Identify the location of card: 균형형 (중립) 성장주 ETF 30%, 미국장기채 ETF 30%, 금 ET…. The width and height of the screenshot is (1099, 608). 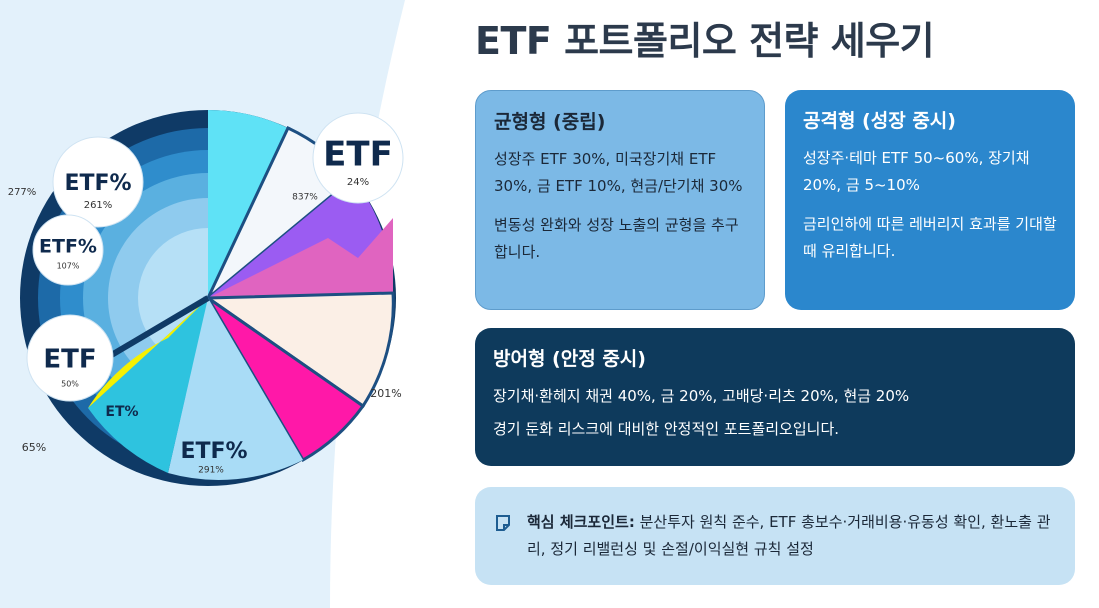
(620, 200).